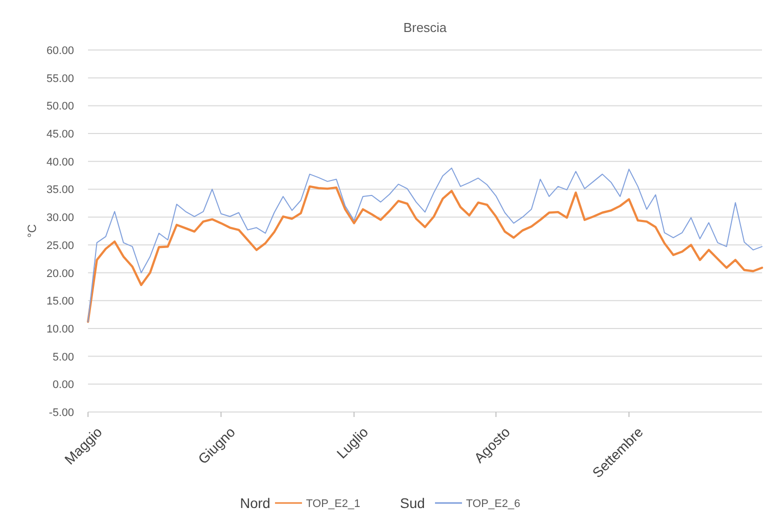 The image size is (781, 516). What do you see at coordinates (63, 357) in the screenshot?
I see `y-tick-label: 5.00` at bounding box center [63, 357].